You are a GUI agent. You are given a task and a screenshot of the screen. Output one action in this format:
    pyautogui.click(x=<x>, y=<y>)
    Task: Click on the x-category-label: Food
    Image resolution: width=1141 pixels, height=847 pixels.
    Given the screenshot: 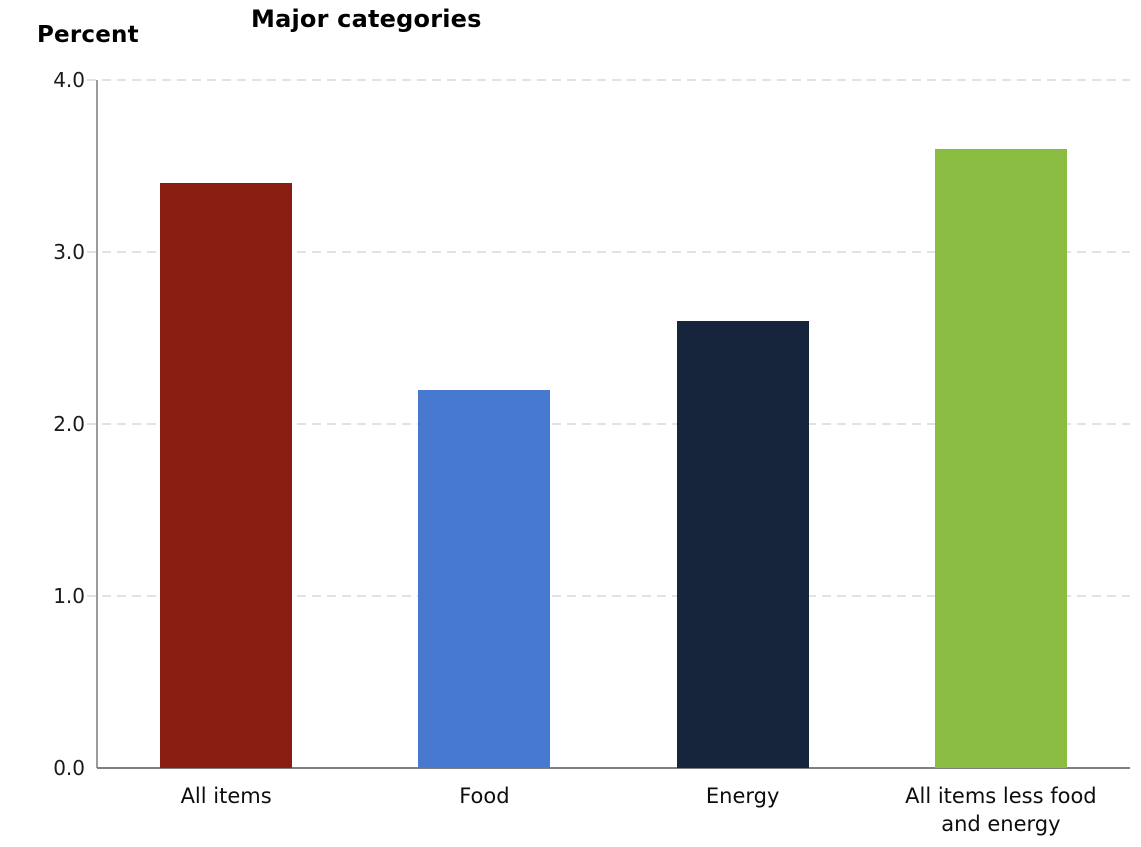 What is the action you would take?
    pyautogui.click(x=484, y=796)
    